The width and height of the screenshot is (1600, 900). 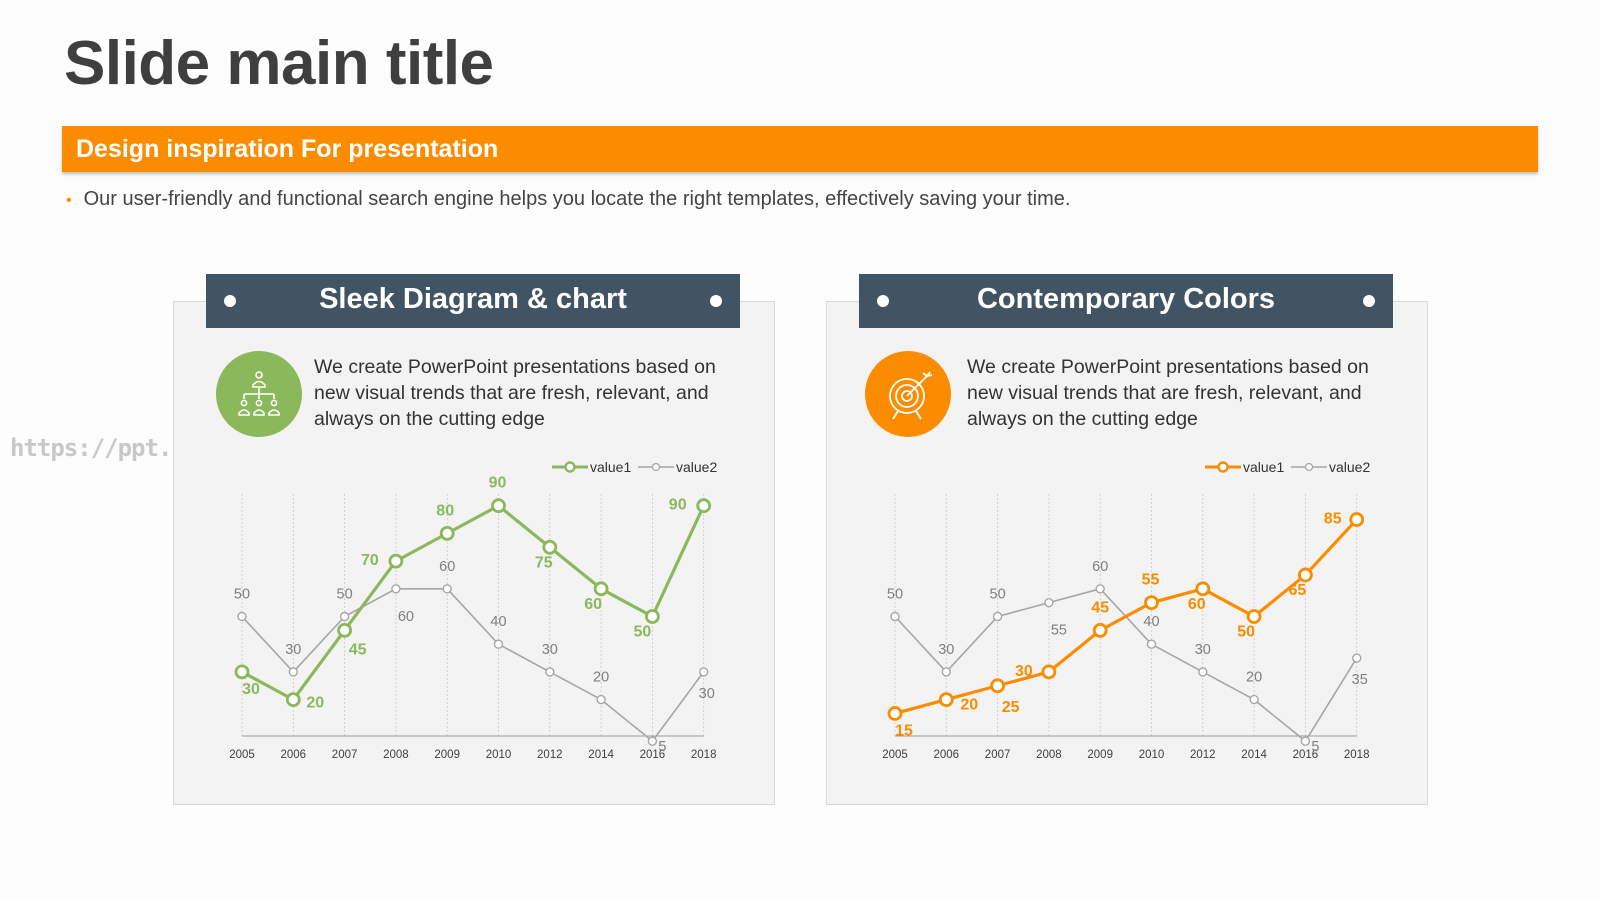 What do you see at coordinates (908, 394) in the screenshot?
I see `target-icon` at bounding box center [908, 394].